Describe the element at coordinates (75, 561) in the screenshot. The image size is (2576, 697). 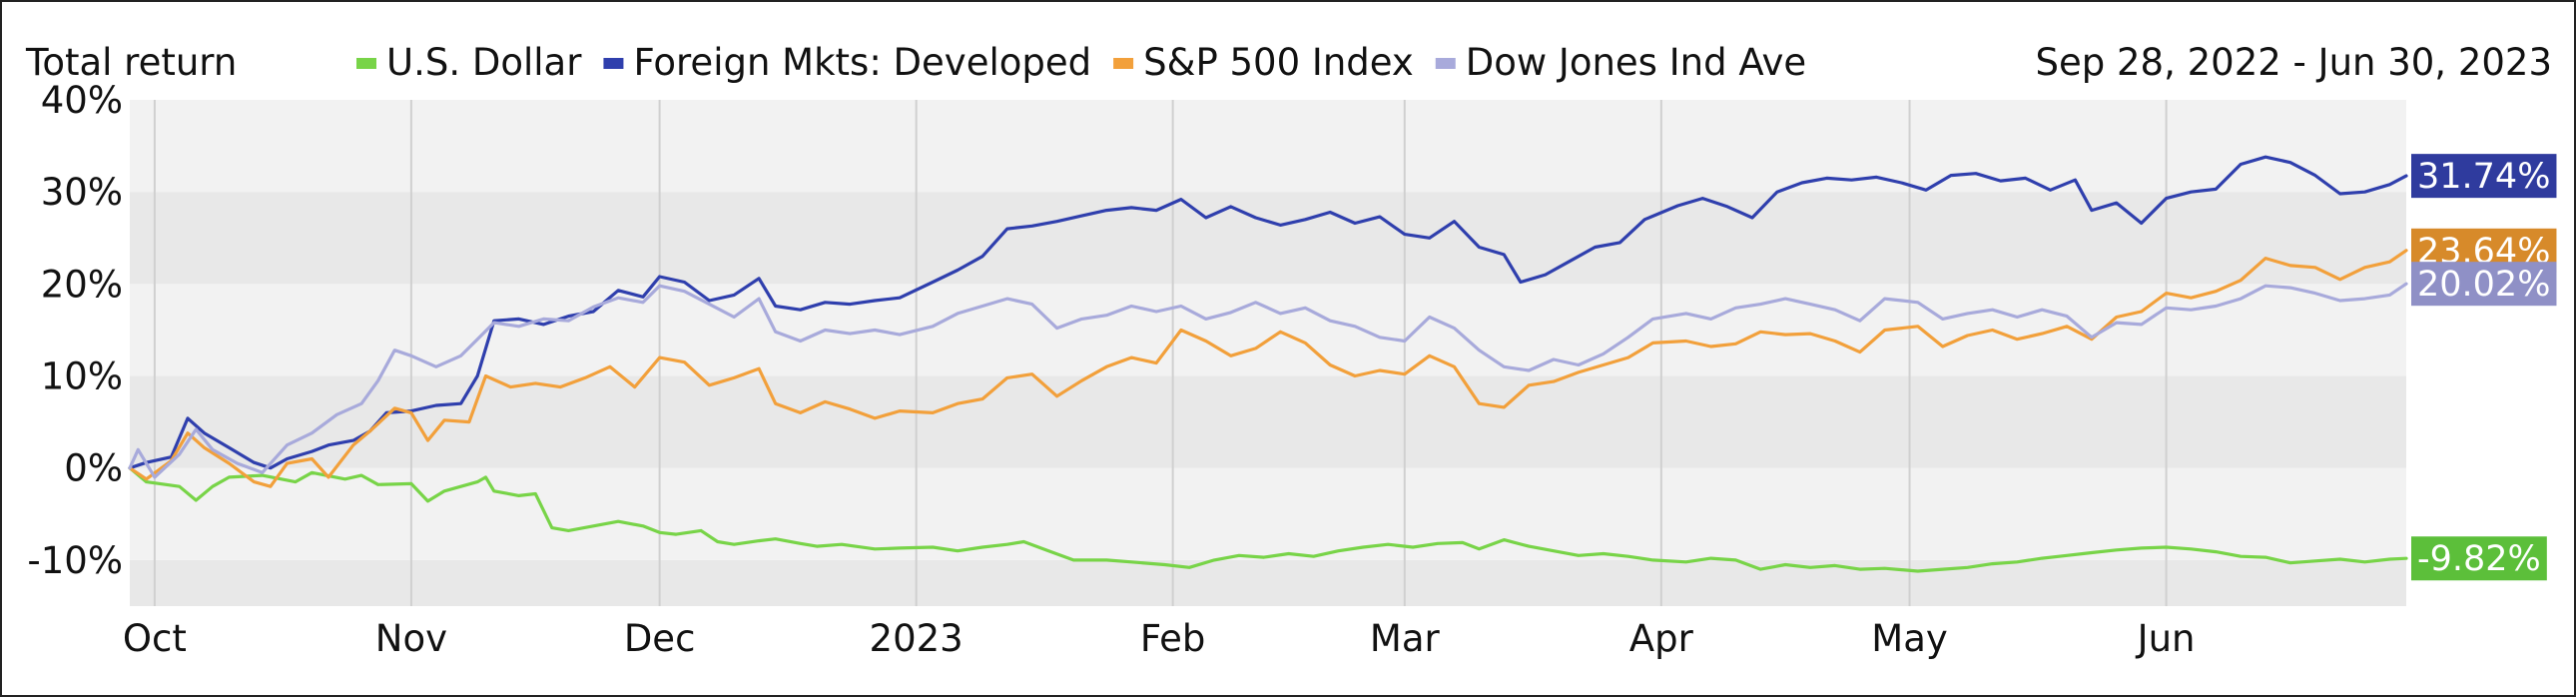
I see `y-tick-label: -10%` at that location.